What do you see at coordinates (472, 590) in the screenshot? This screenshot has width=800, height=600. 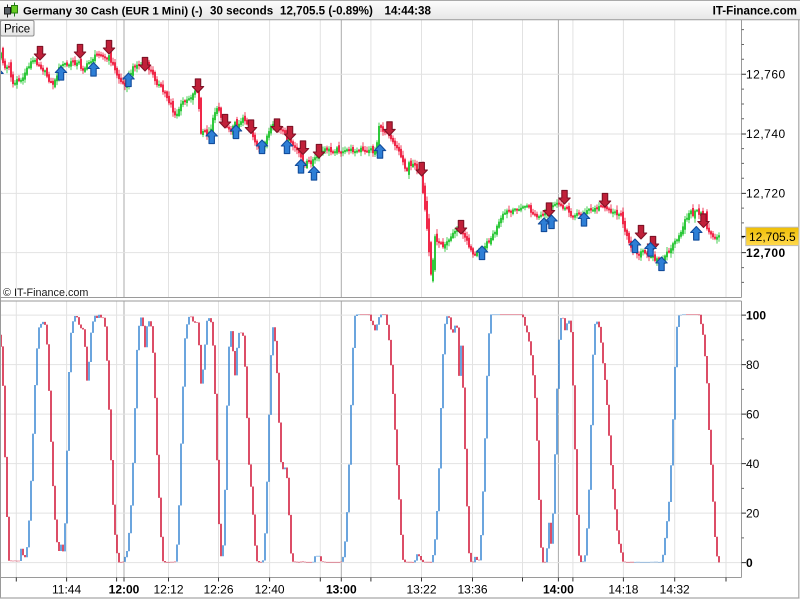 I see `svg-text: 13:36` at bounding box center [472, 590].